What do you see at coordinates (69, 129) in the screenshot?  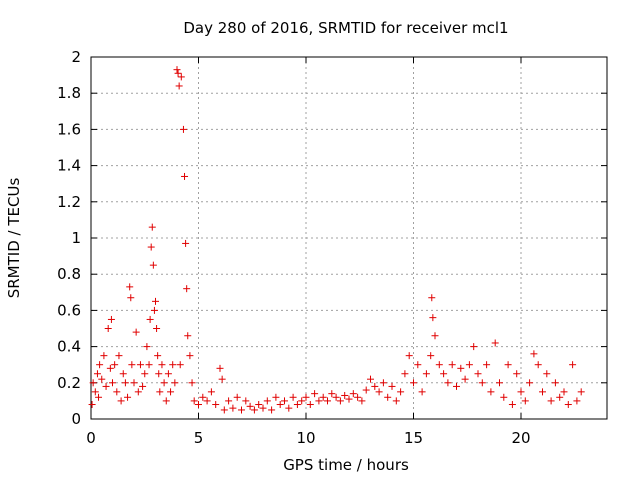 I see `y-tick-label: 1.6` at bounding box center [69, 129].